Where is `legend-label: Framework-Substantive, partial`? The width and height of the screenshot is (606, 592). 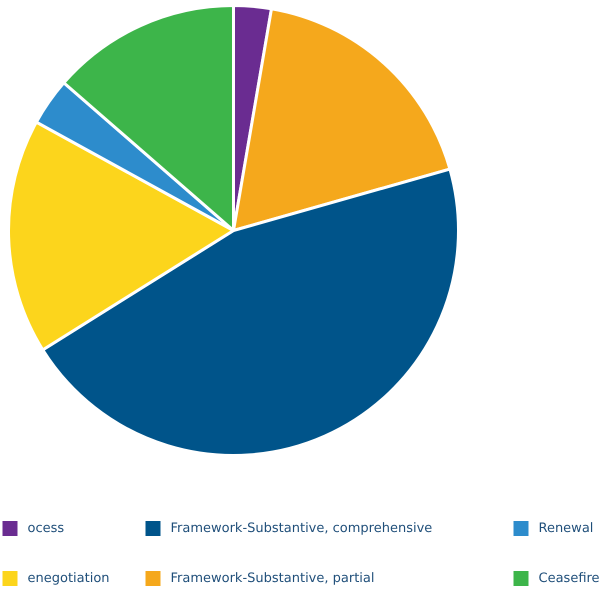 legend-label: Framework-Substantive, partial is located at coordinates (272, 578).